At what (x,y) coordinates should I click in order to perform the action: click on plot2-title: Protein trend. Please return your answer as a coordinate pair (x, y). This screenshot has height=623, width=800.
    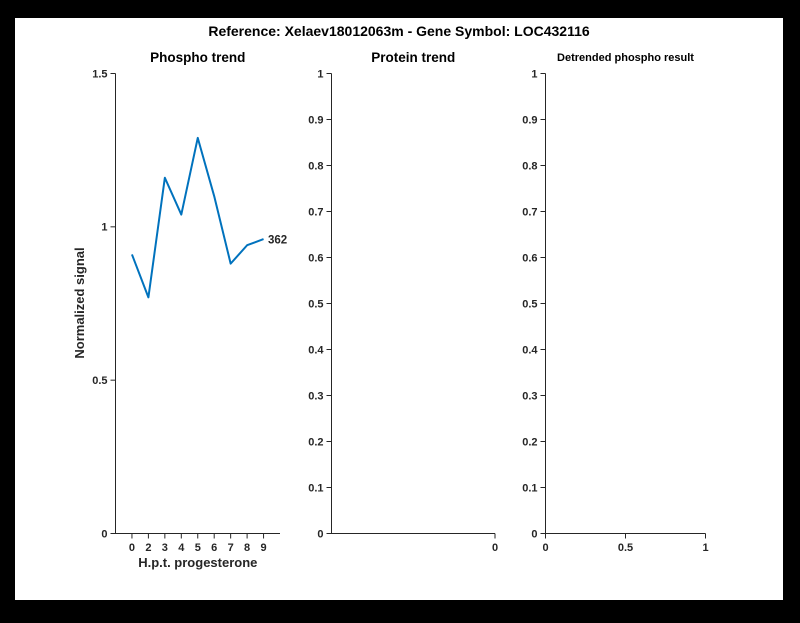
    Looking at the image, I should click on (413, 57).